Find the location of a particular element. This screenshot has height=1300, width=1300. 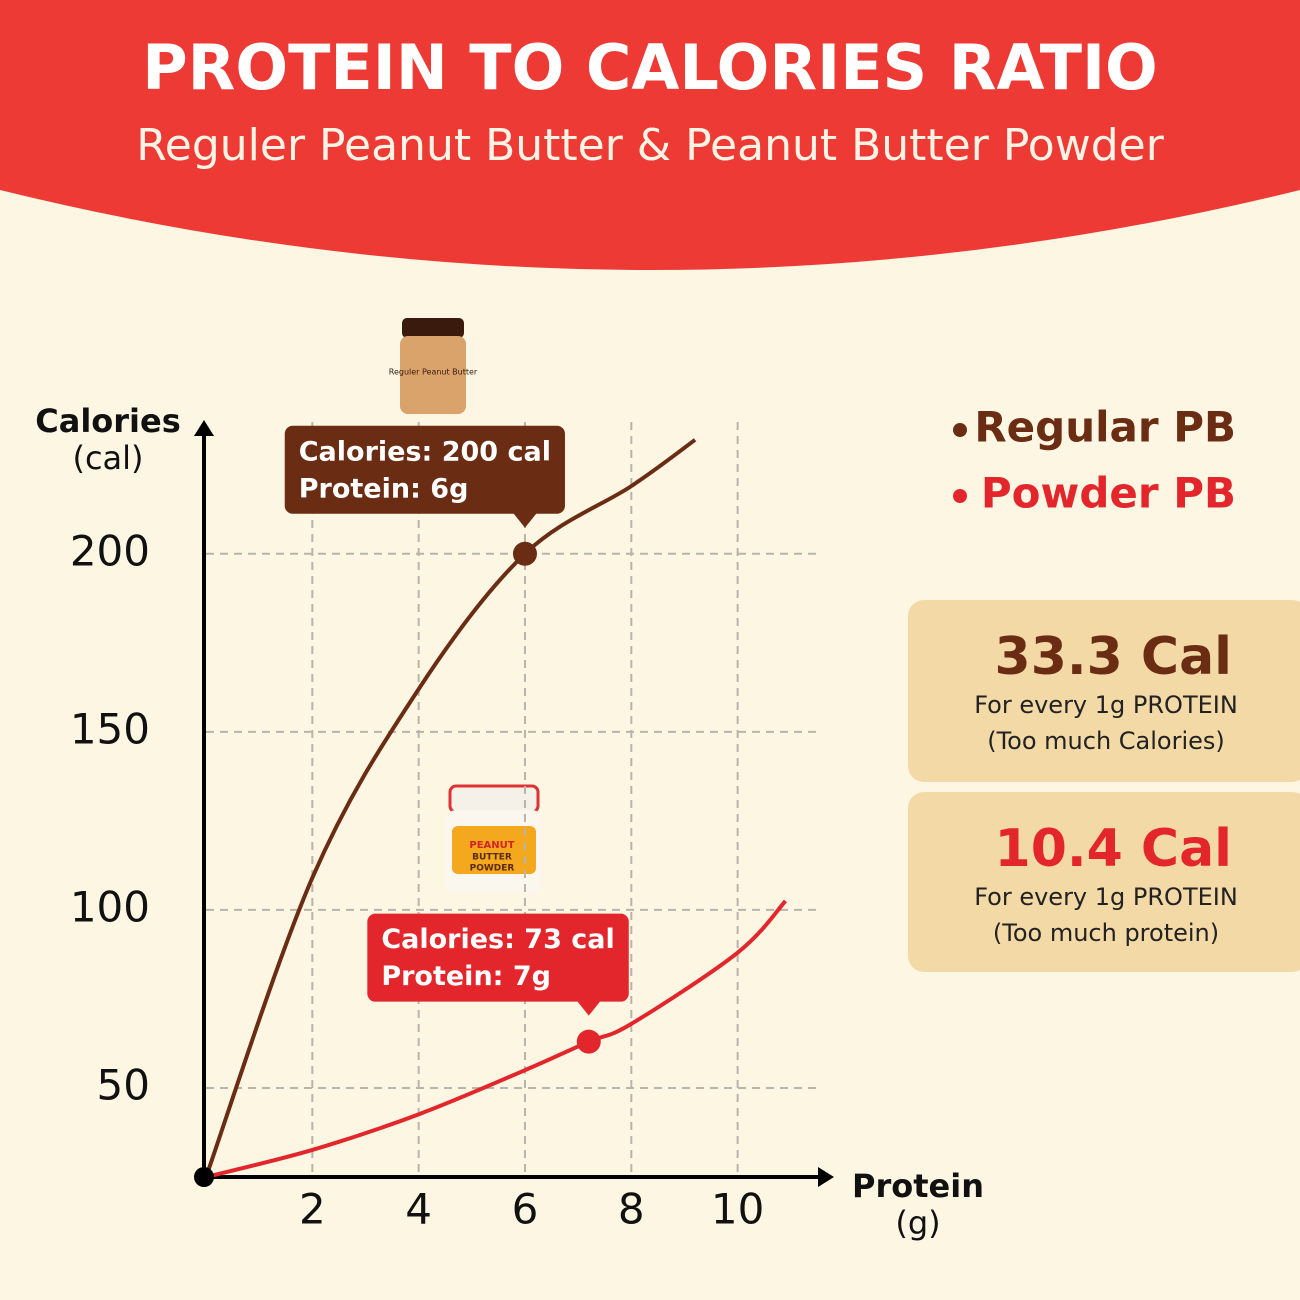

origin-dot is located at coordinates (204, 1177).